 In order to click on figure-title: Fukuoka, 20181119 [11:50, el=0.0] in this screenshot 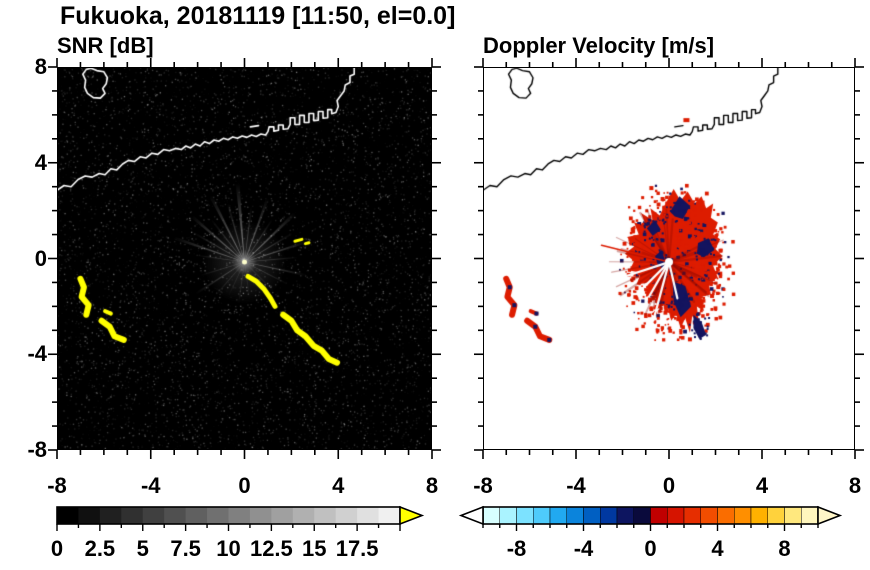, I will do `click(258, 16)`.